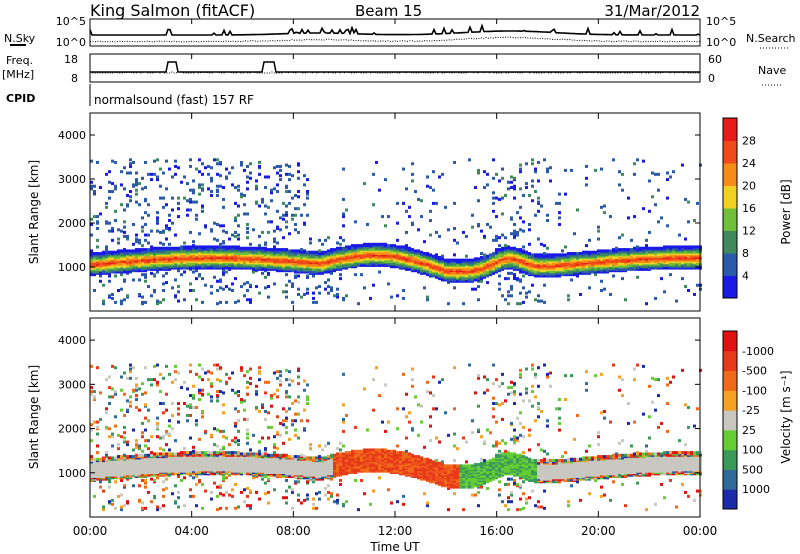 This screenshot has width=800, height=554. What do you see at coordinates (745, 276) in the screenshot?
I see `colorbar-tick-label: 4` at bounding box center [745, 276].